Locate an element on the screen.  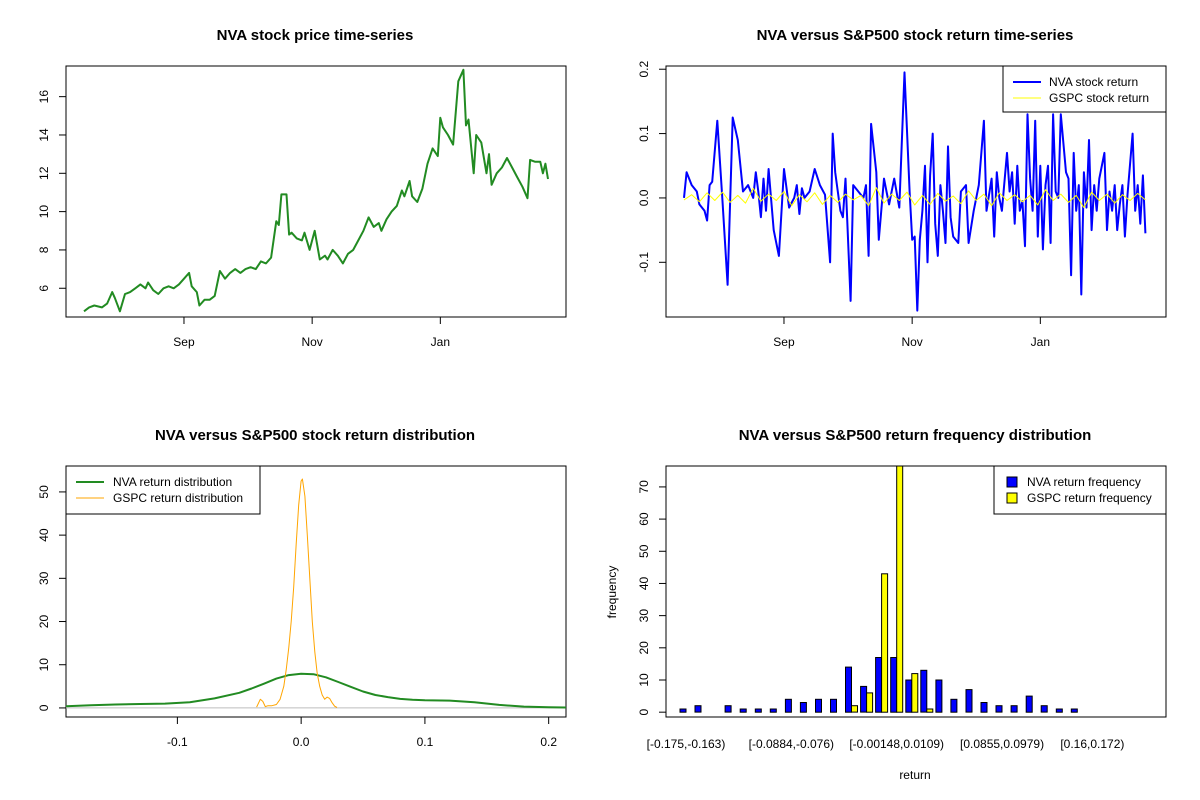
y-tick-label: 0.1 is located at coordinates (644, 133).